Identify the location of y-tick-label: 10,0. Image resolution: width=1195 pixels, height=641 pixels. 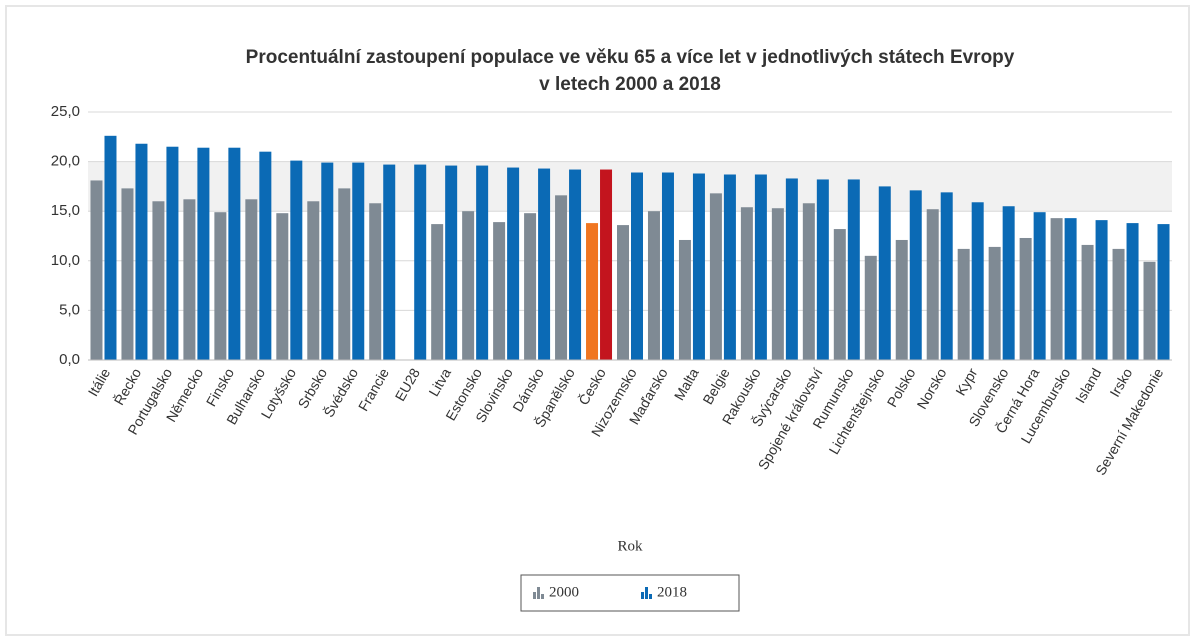
(65, 260).